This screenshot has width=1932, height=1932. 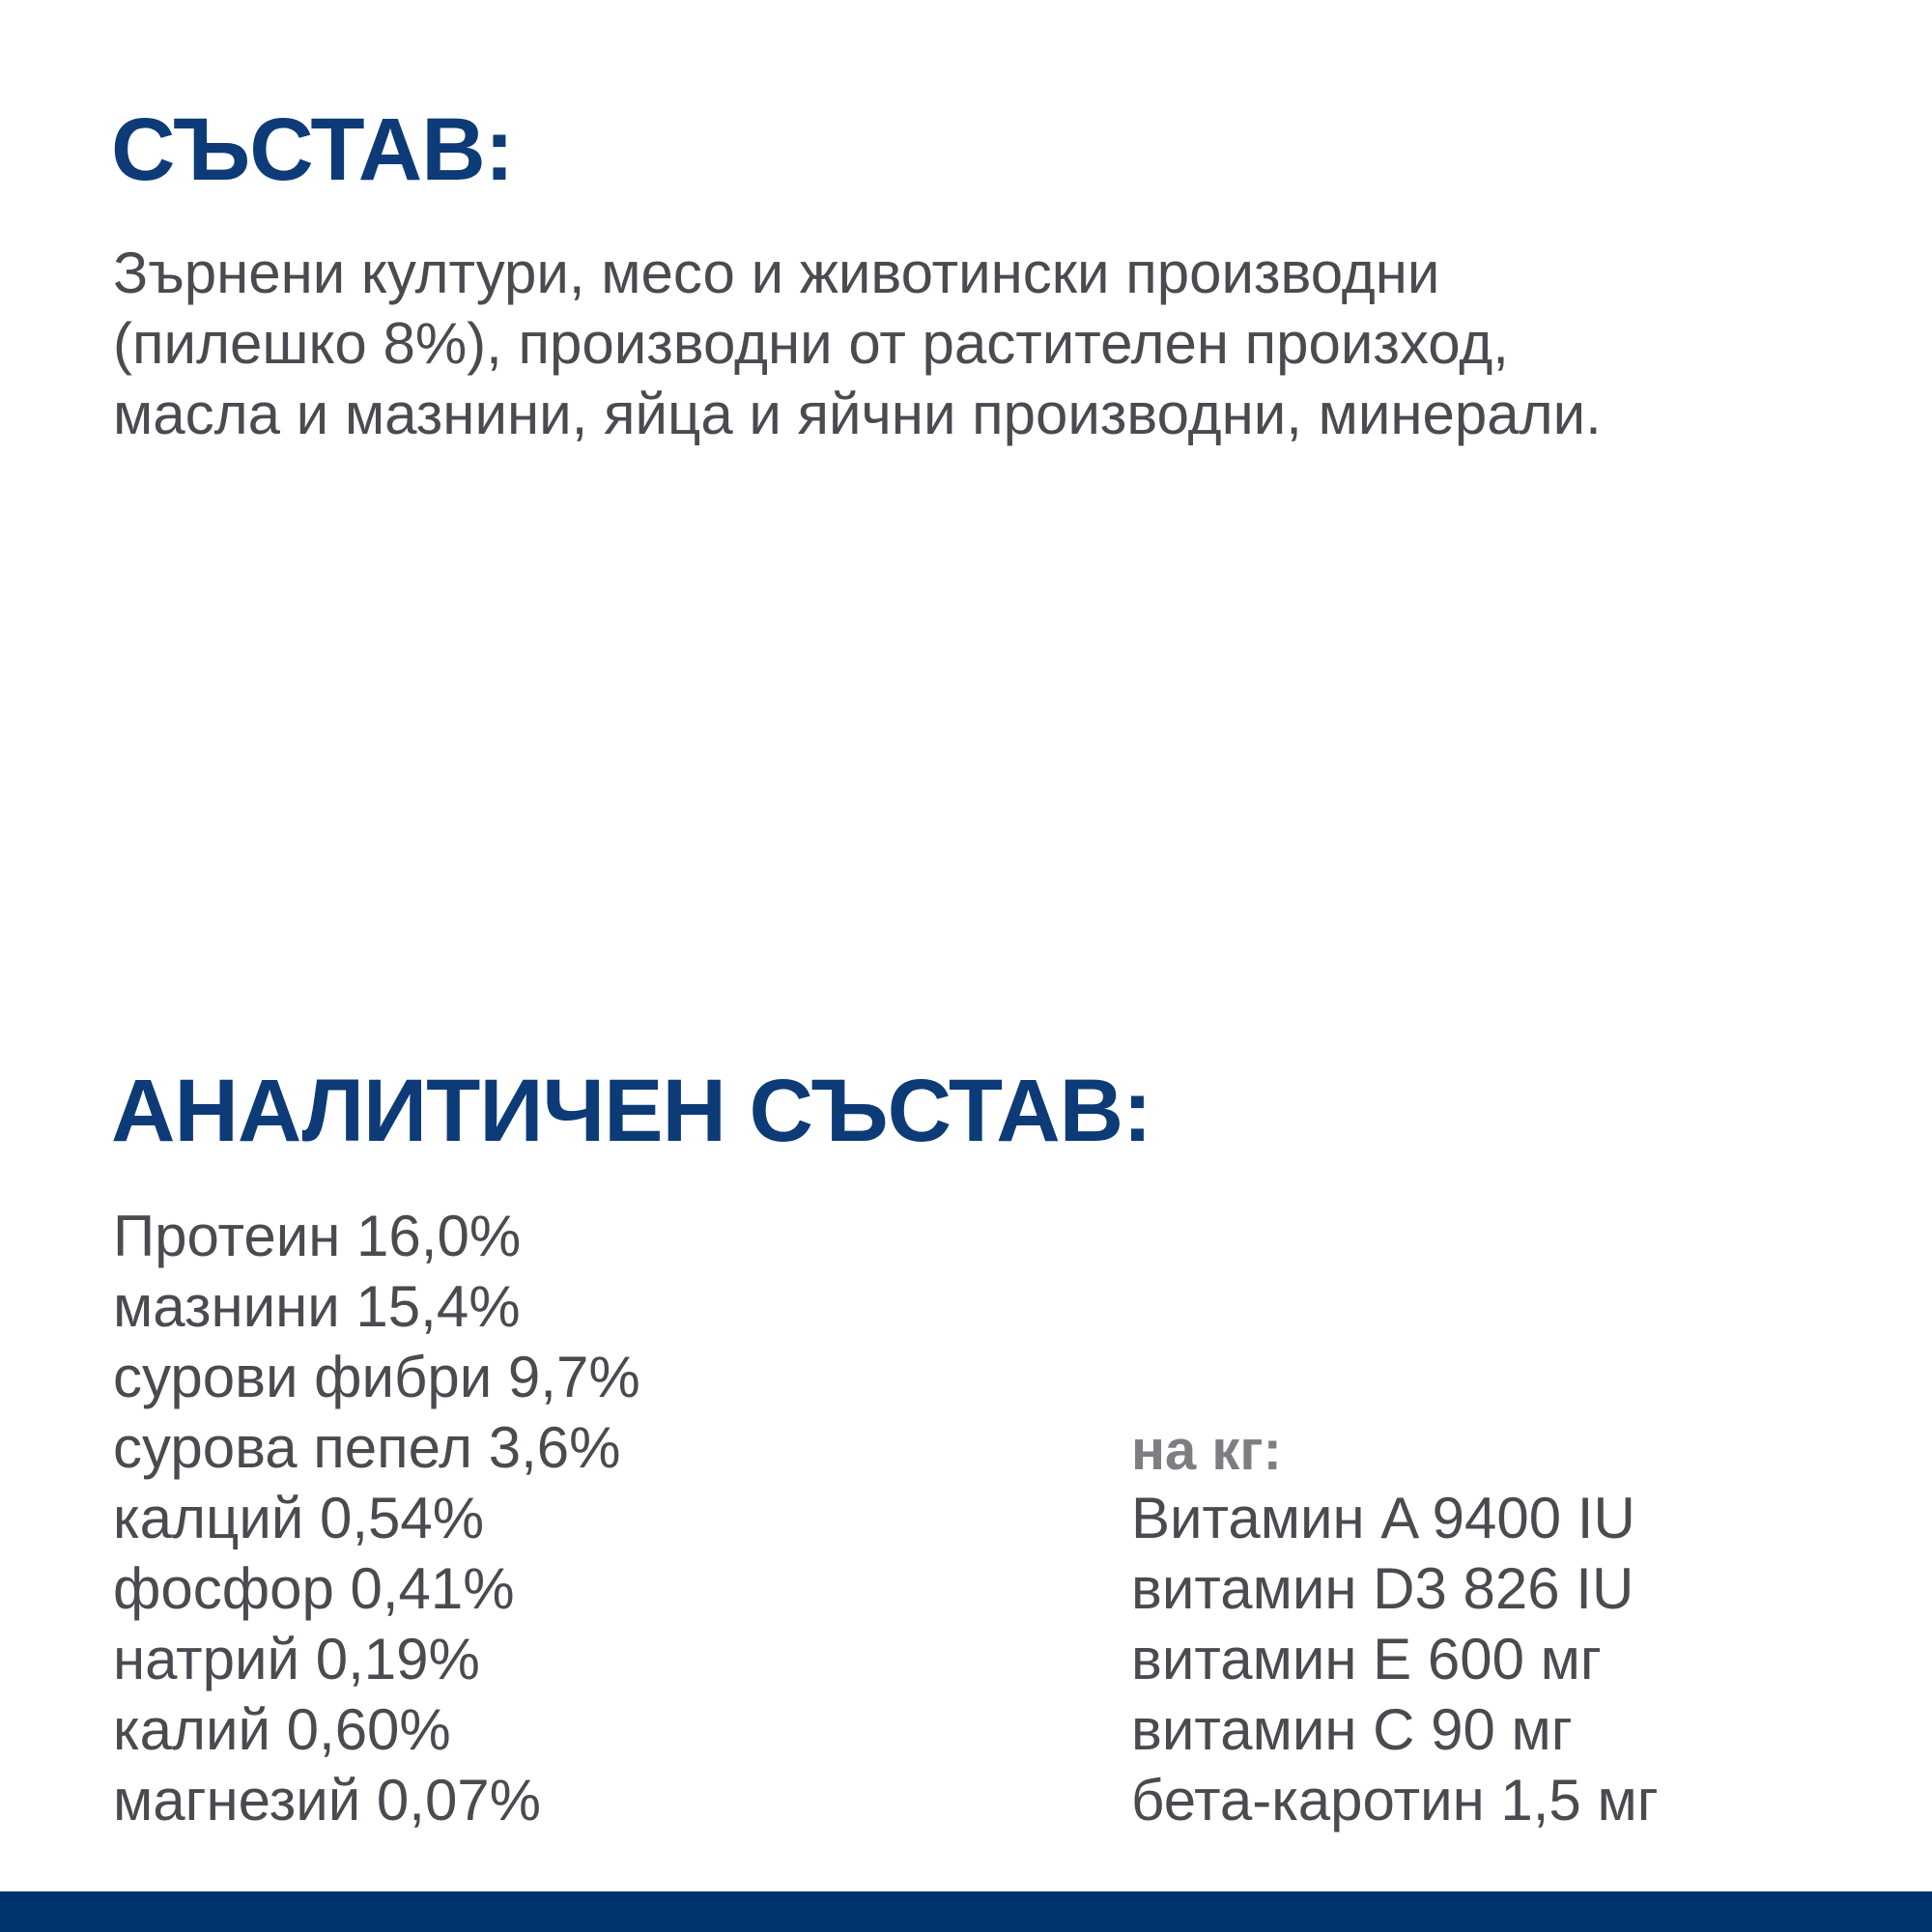 What do you see at coordinates (299, 1518) in the screenshot?
I see `analytical-item: калций 0,54%` at bounding box center [299, 1518].